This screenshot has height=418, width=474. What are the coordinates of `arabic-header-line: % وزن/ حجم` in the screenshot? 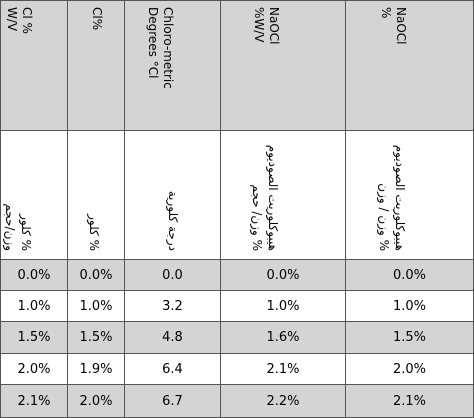 It's located at (257, 217).